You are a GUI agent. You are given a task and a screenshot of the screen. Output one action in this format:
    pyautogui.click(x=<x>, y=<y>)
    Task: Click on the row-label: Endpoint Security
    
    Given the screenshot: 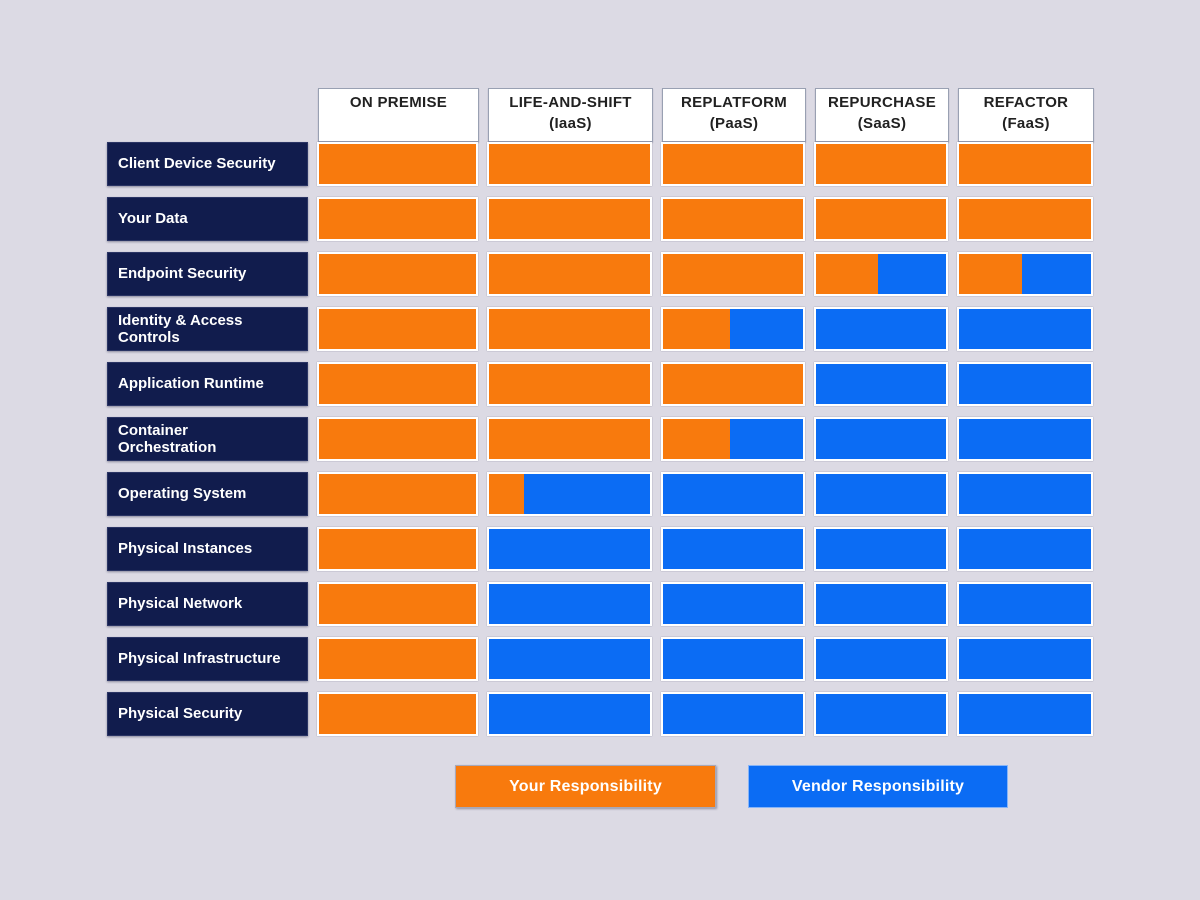 What is the action you would take?
    pyautogui.click(x=207, y=274)
    